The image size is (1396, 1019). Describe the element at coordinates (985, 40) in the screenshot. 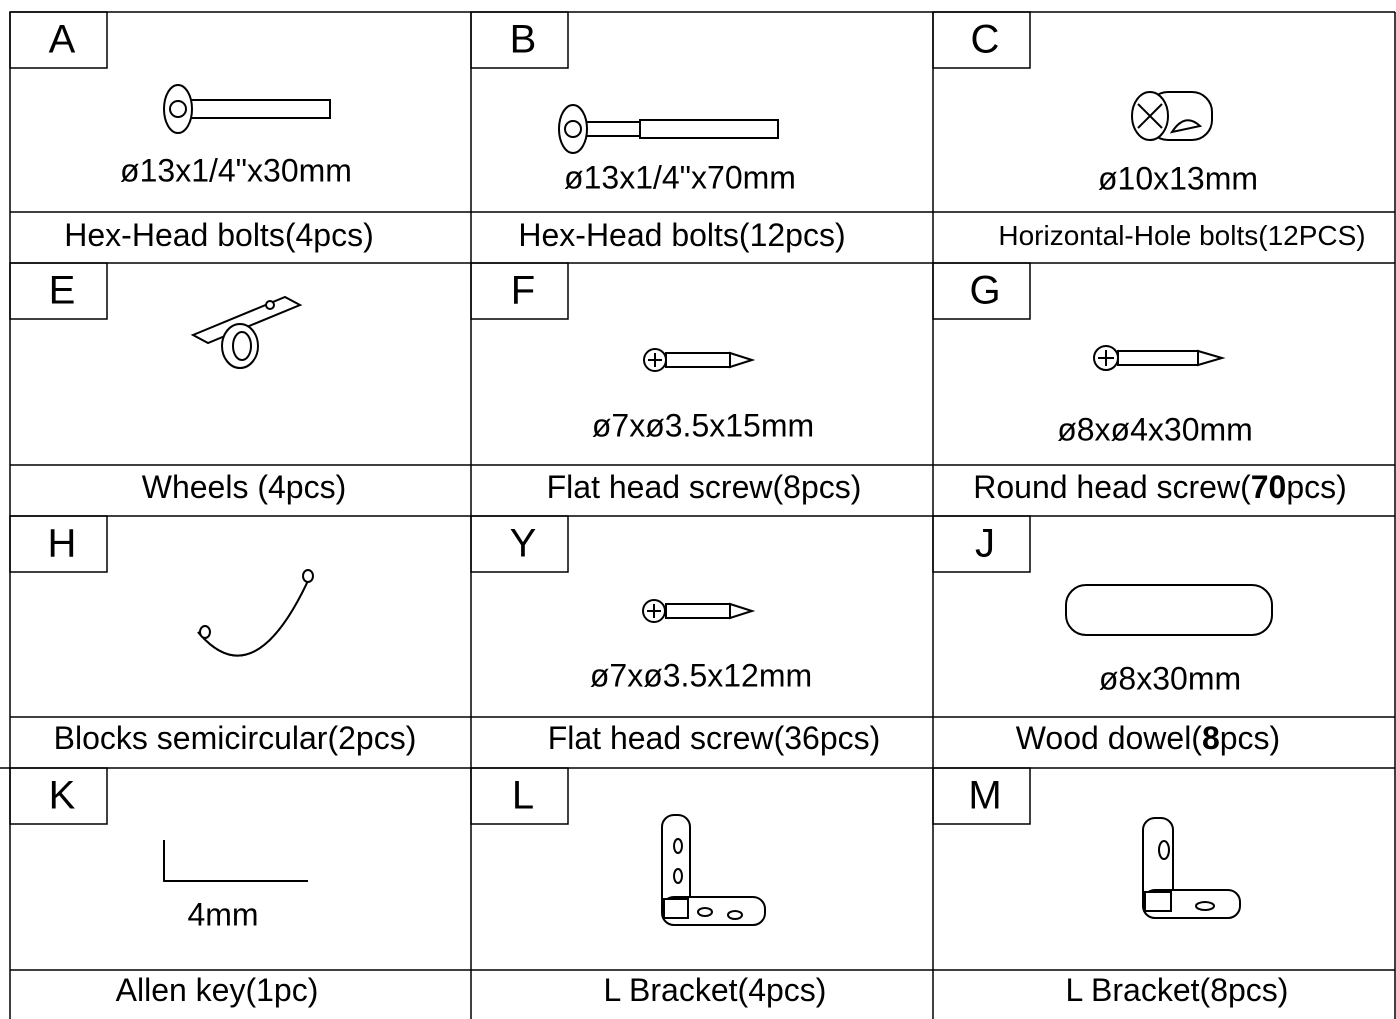

I see `part-letter: C` at that location.